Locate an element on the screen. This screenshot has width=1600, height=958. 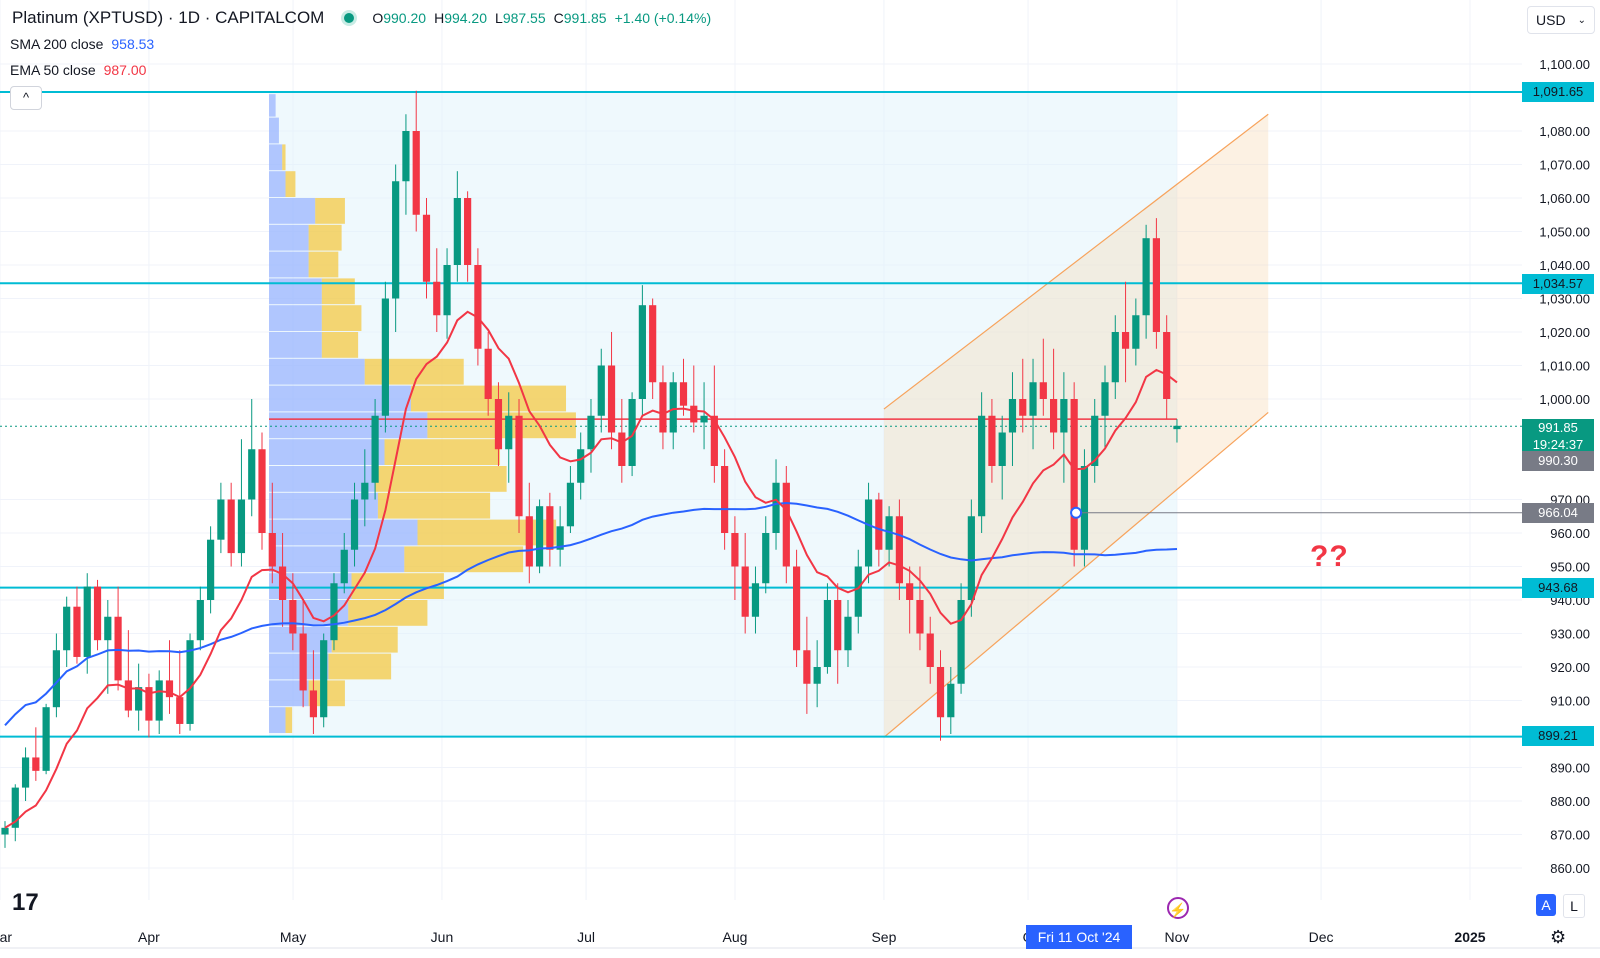
symbol-title: Platinum (XPTUSD) · 1D · CAPITALCOM is located at coordinates (168, 17).